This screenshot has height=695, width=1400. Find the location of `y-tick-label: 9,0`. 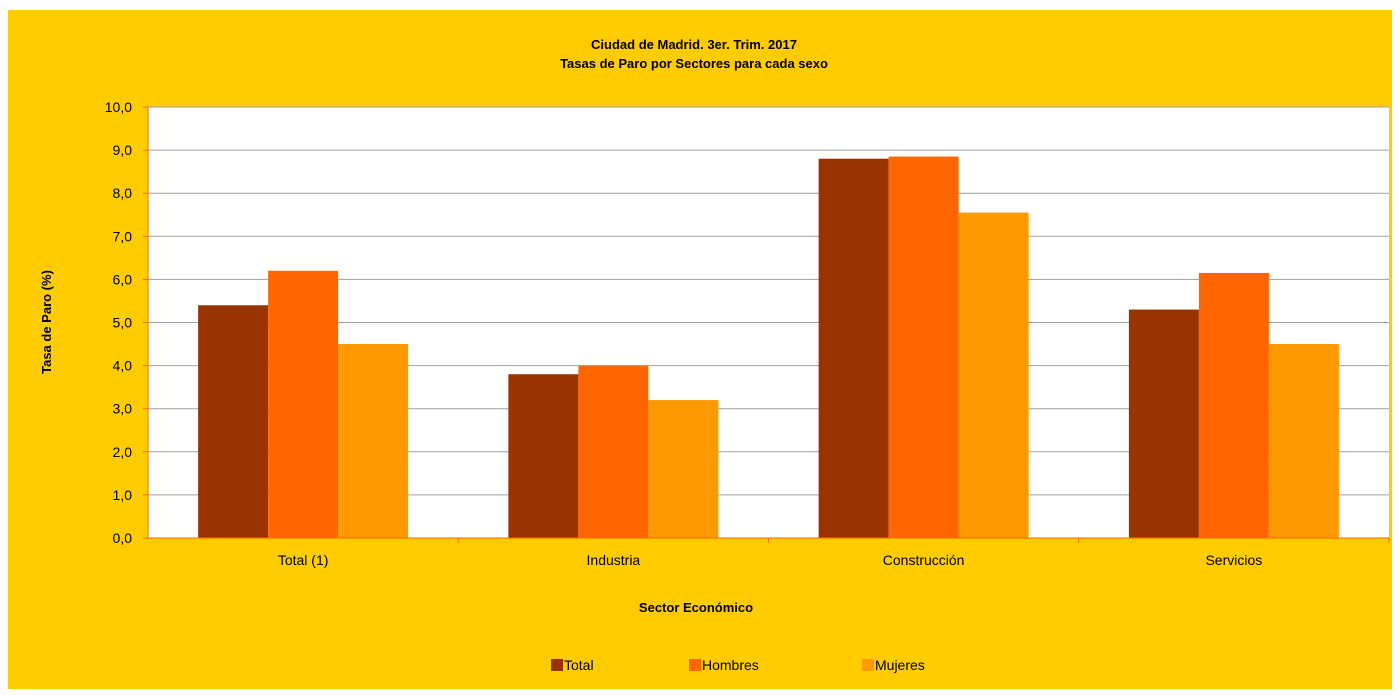

y-tick-label: 9,0 is located at coordinates (123, 150).